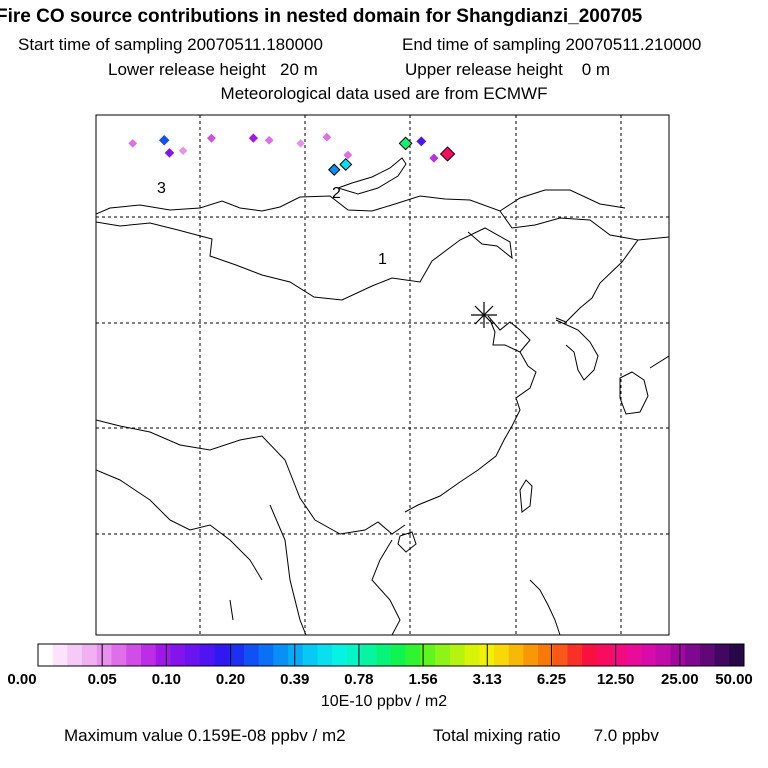 Image resolution: width=768 pixels, height=768 pixels. What do you see at coordinates (509, 334) in the screenshot?
I see `bohai-coast` at bounding box center [509, 334].